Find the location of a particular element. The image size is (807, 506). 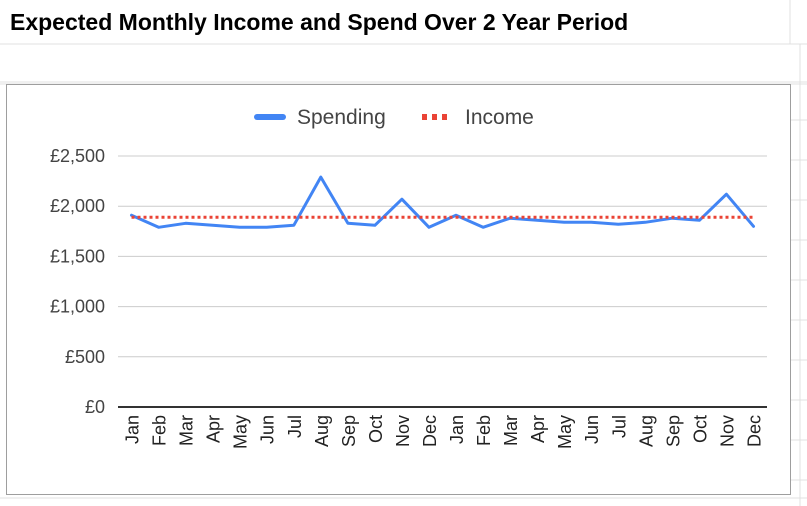

legend-label-spending: Spending is located at coordinates (341, 117).